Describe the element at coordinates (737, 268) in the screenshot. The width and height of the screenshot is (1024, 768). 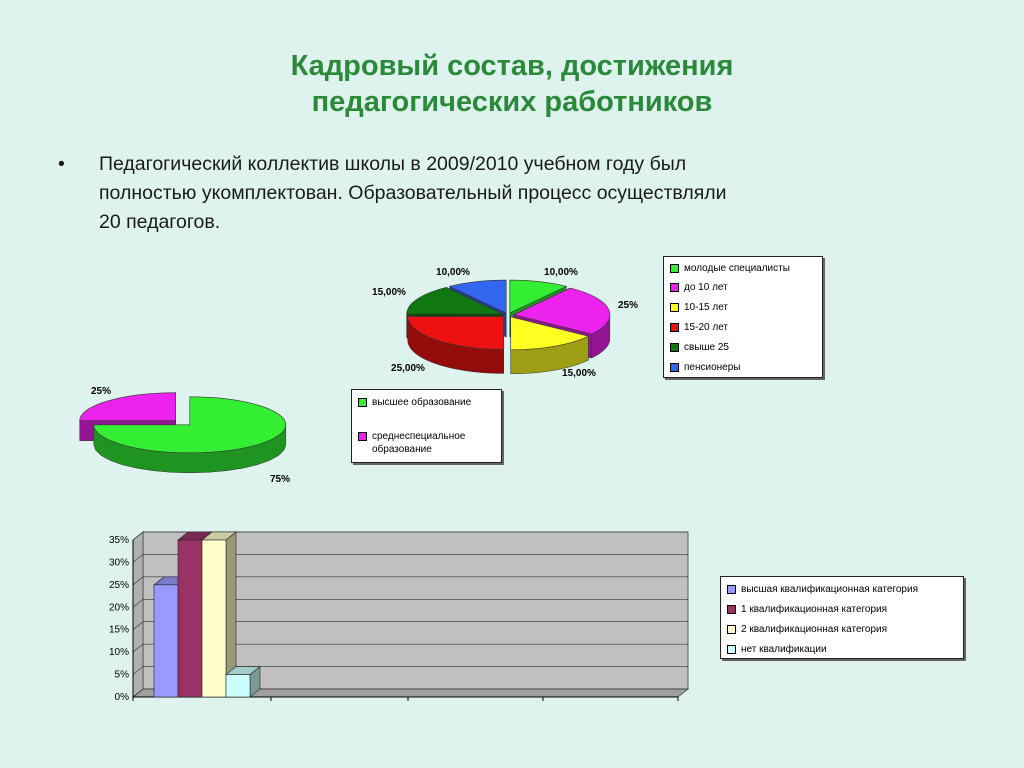
I see `legend-label: молодые специалисты` at that location.